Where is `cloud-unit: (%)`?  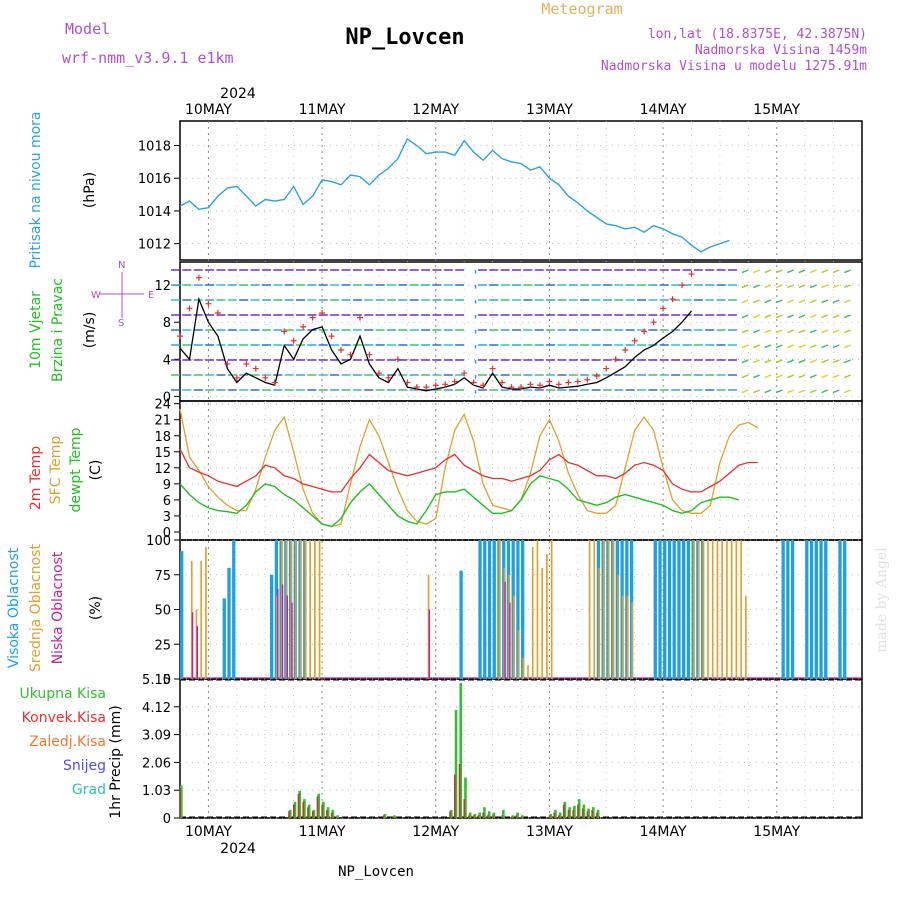
cloud-unit: (%) is located at coordinates (96, 608).